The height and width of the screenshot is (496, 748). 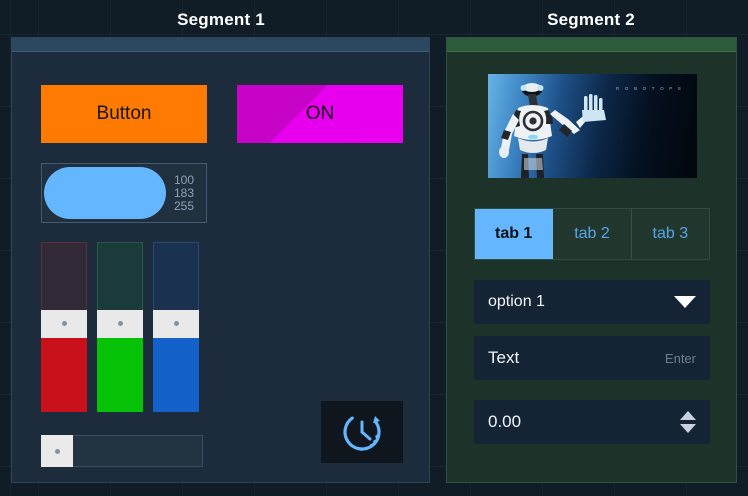 I want to click on robot-image: R O B O T O P S, so click(x=592, y=126).